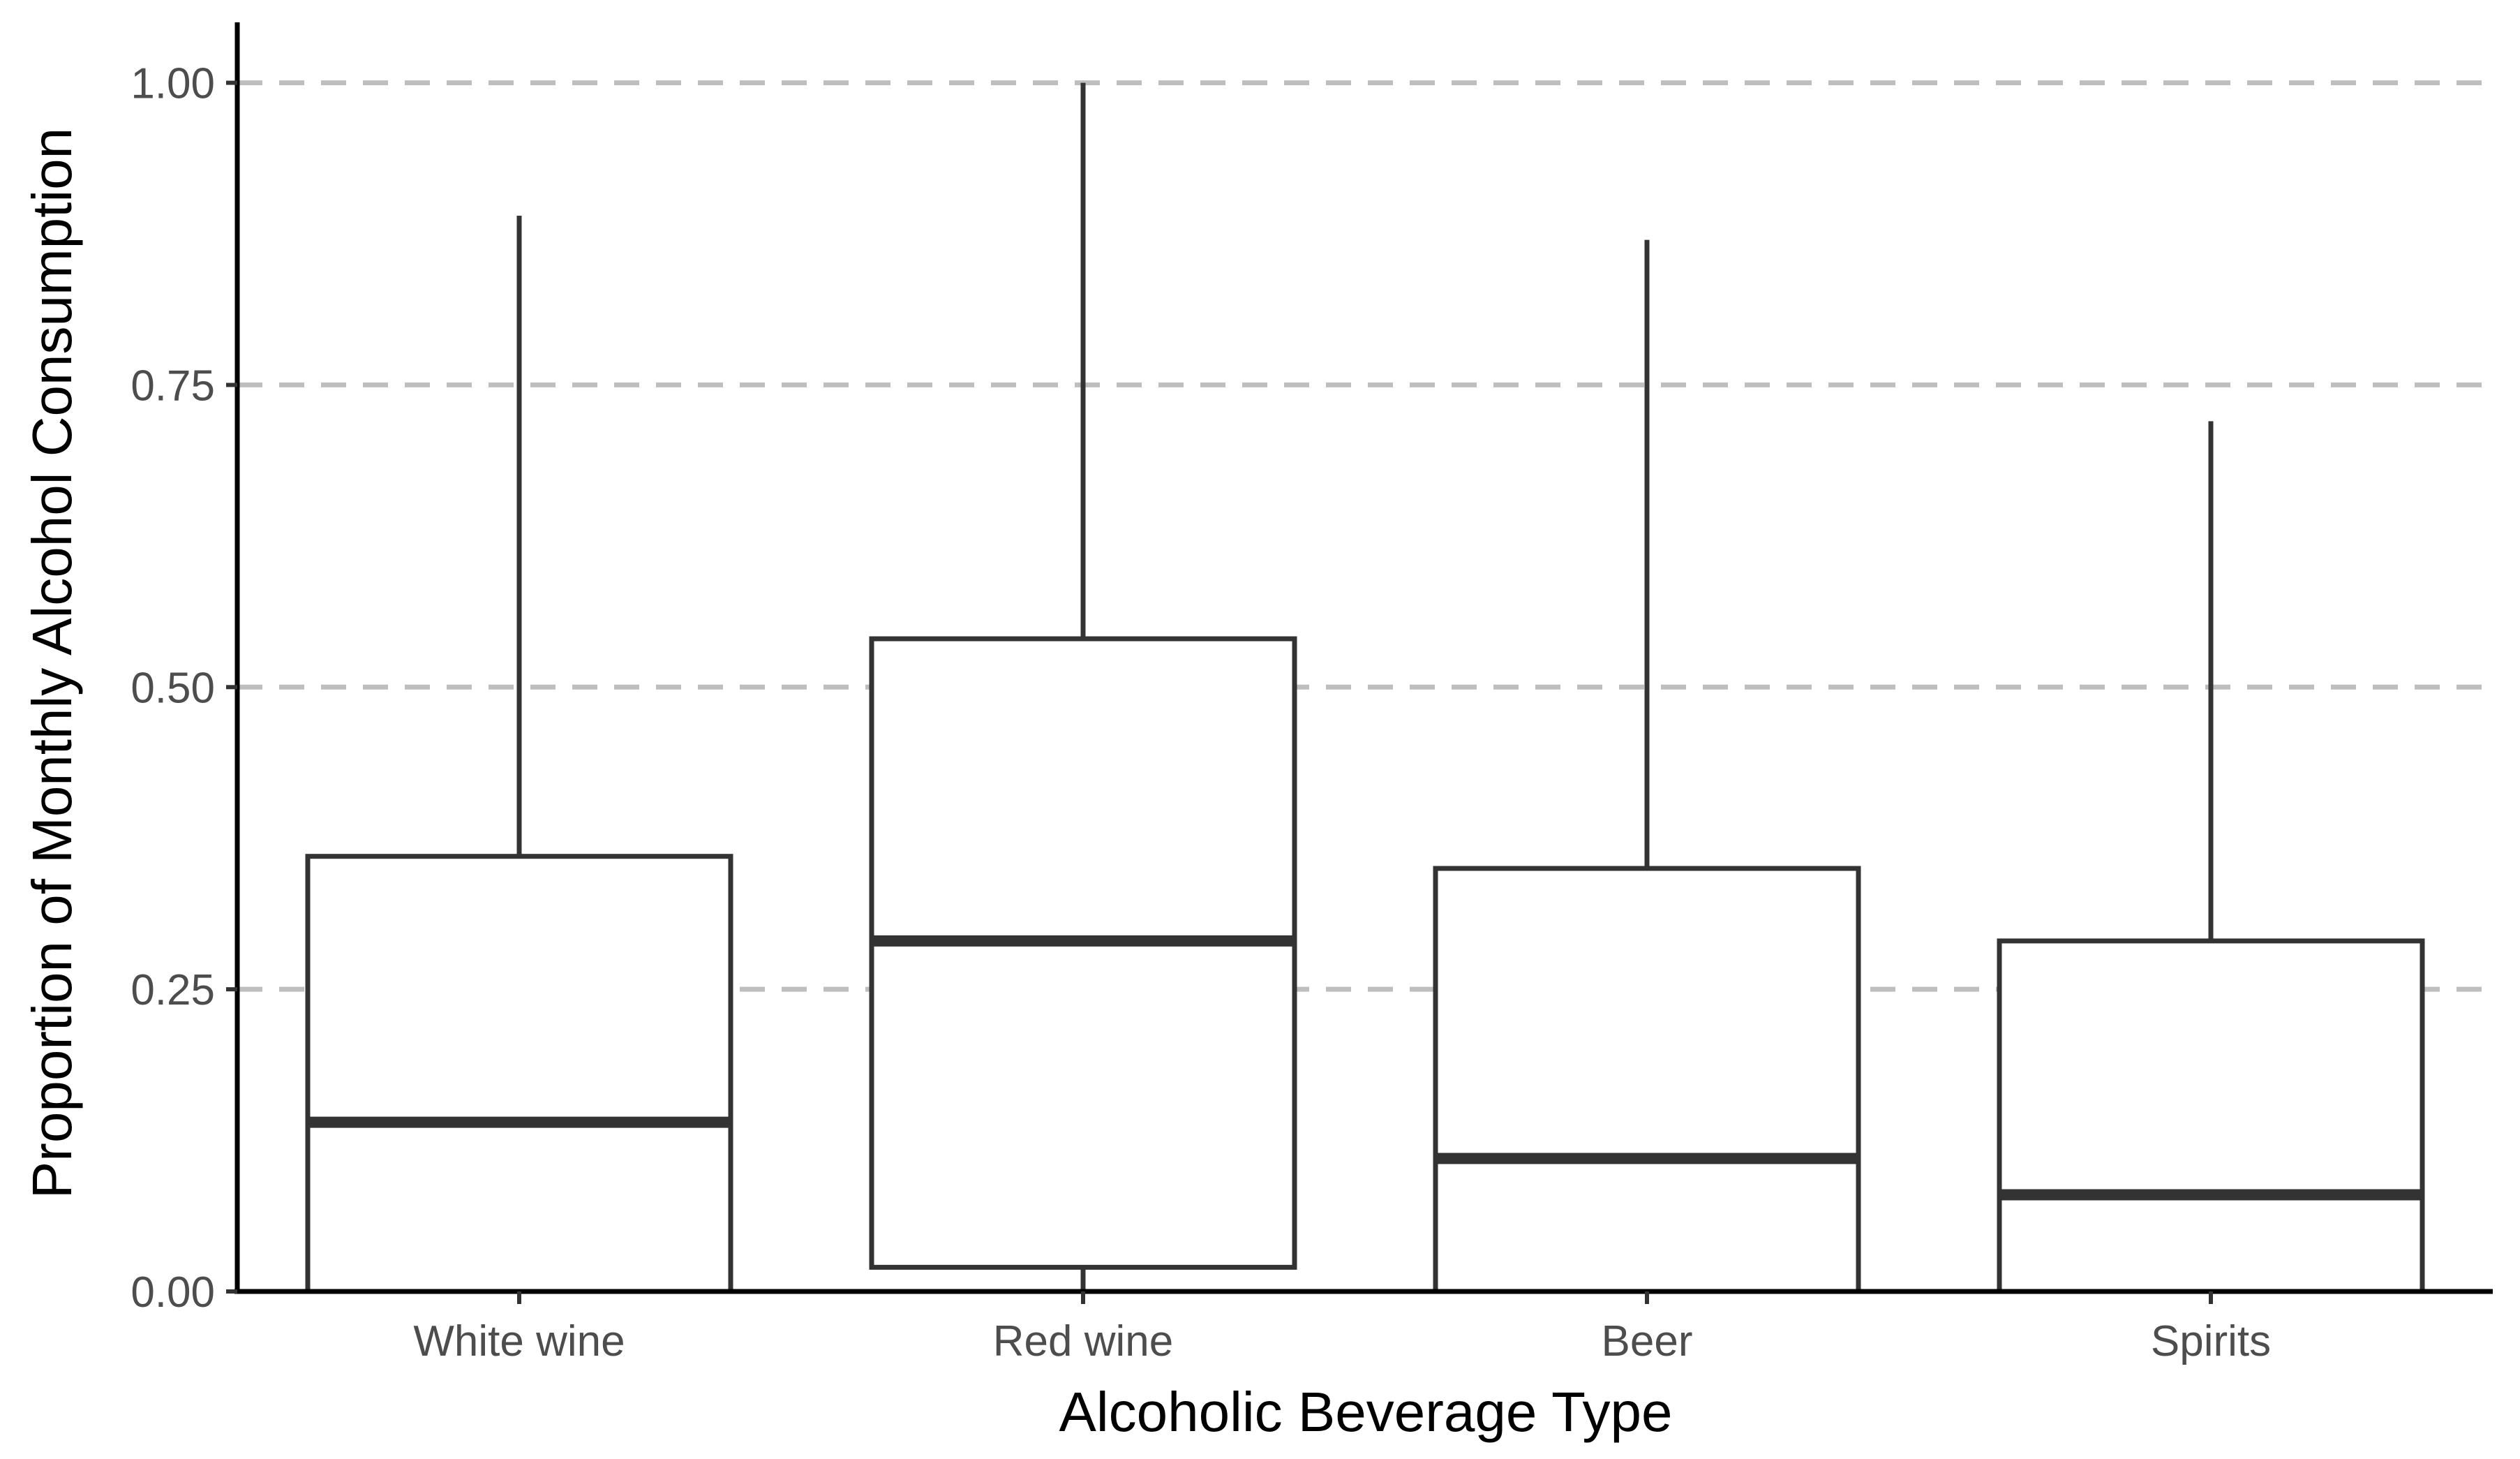 The image size is (2520, 1459). I want to click on y-tick-label: 1.00, so click(173, 84).